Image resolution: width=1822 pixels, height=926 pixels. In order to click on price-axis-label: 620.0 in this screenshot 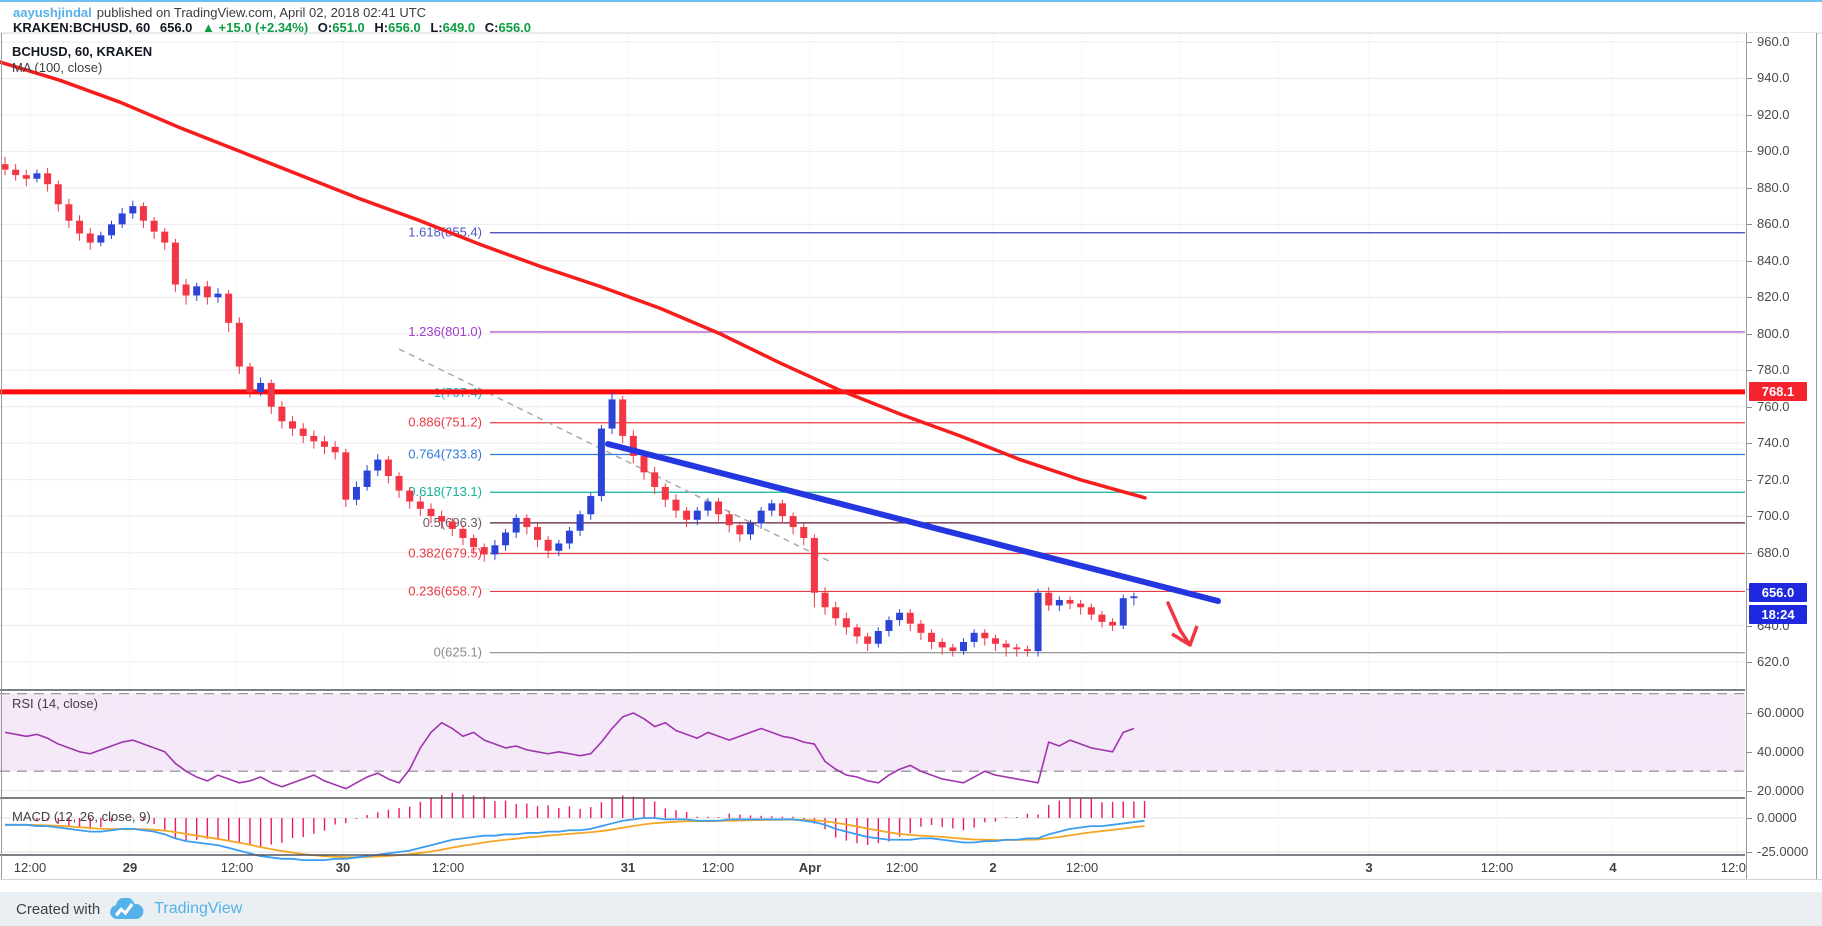, I will do `click(1768, 662)`.